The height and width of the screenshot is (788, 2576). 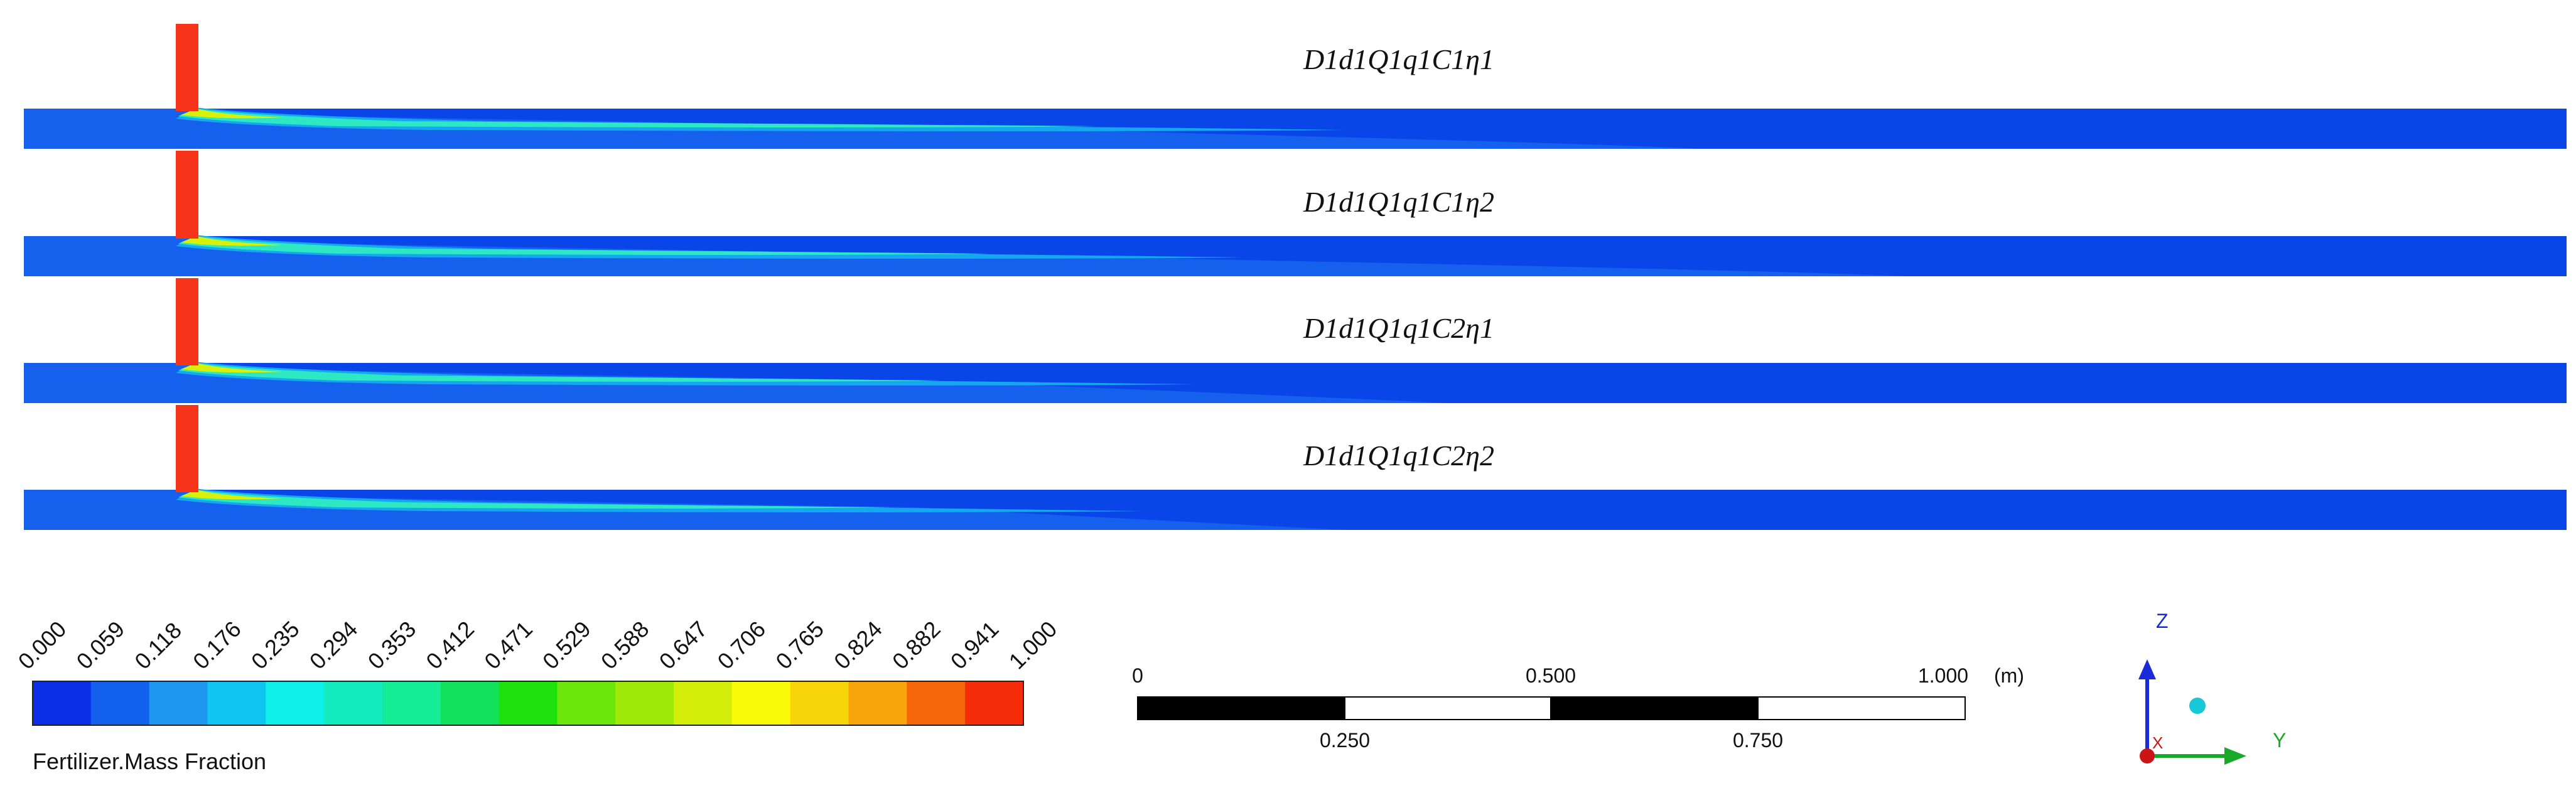 I want to click on colorbar-tick-label: 0.824, so click(x=858, y=645).